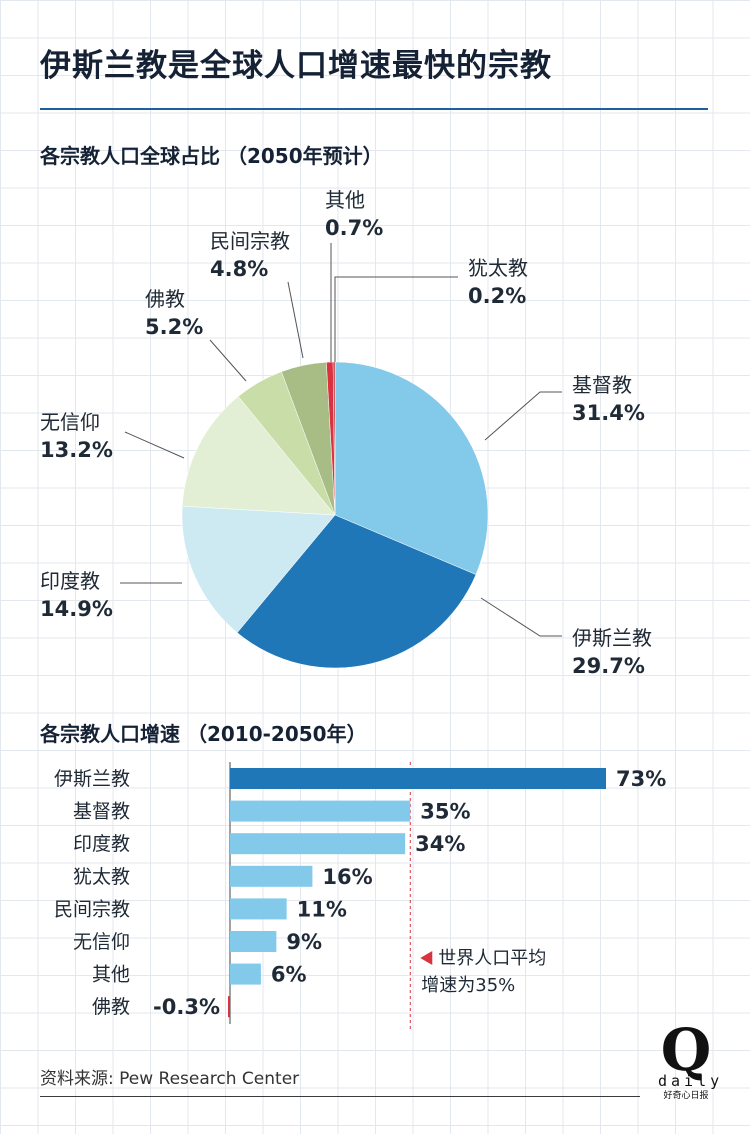  Describe the element at coordinates (250, 241) in the screenshot. I see `pie-label: 民间宗教` at that location.